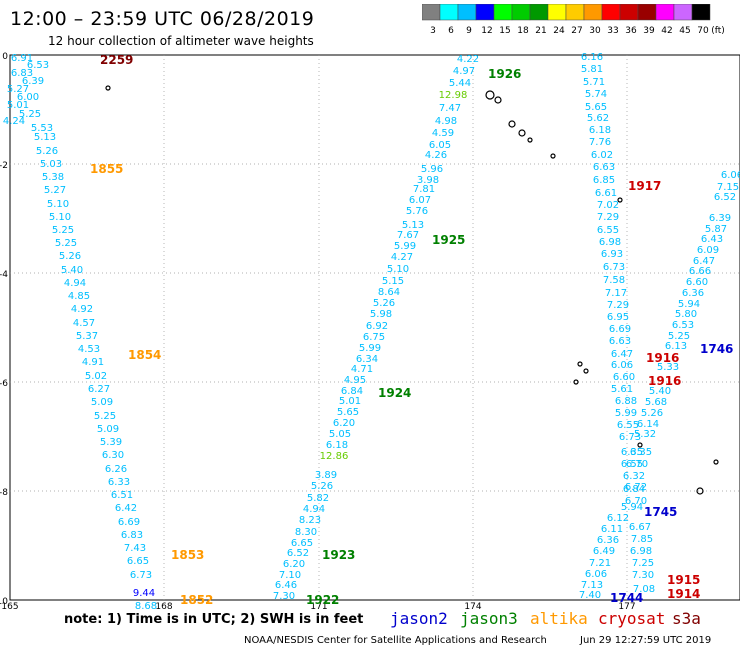 This screenshot has width=740, height=650. What do you see at coordinates (51, 164) in the screenshot?
I see `wave-height-value: 5.03` at bounding box center [51, 164].